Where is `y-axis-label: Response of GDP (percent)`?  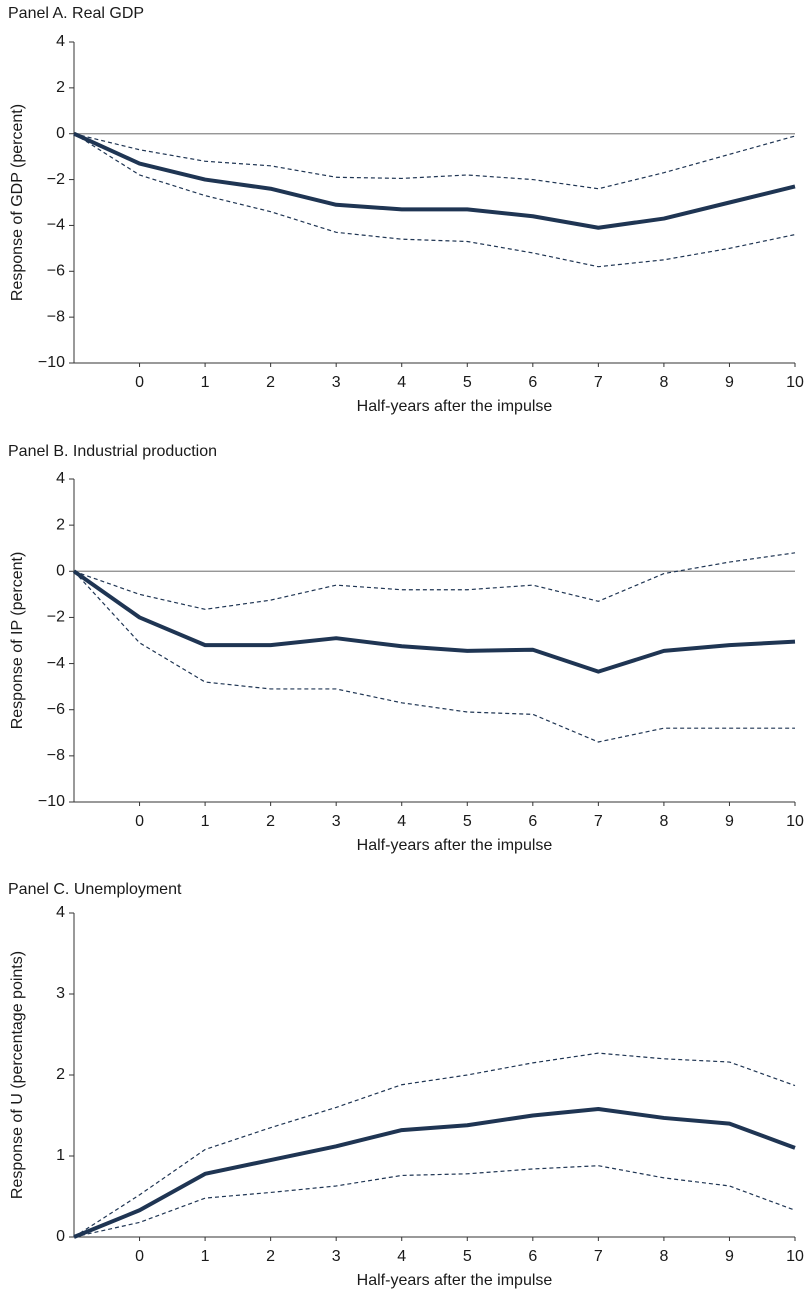 y-axis-label: Response of GDP (percent) is located at coordinates (17, 202).